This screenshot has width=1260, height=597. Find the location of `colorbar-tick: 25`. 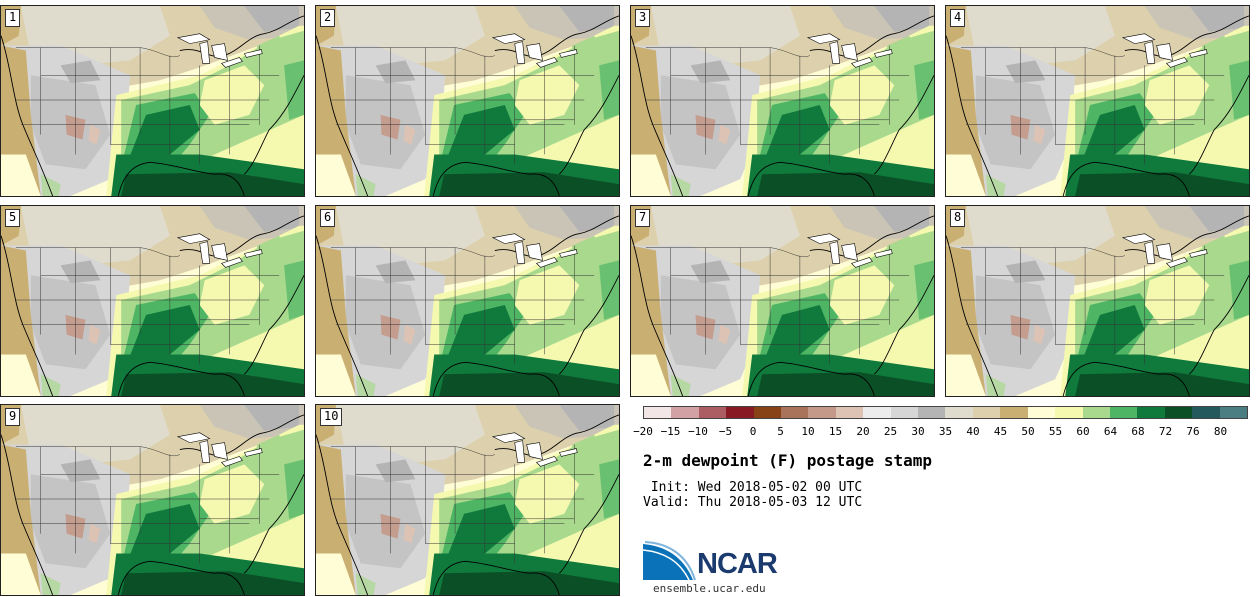

colorbar-tick: 25 is located at coordinates (890, 431).